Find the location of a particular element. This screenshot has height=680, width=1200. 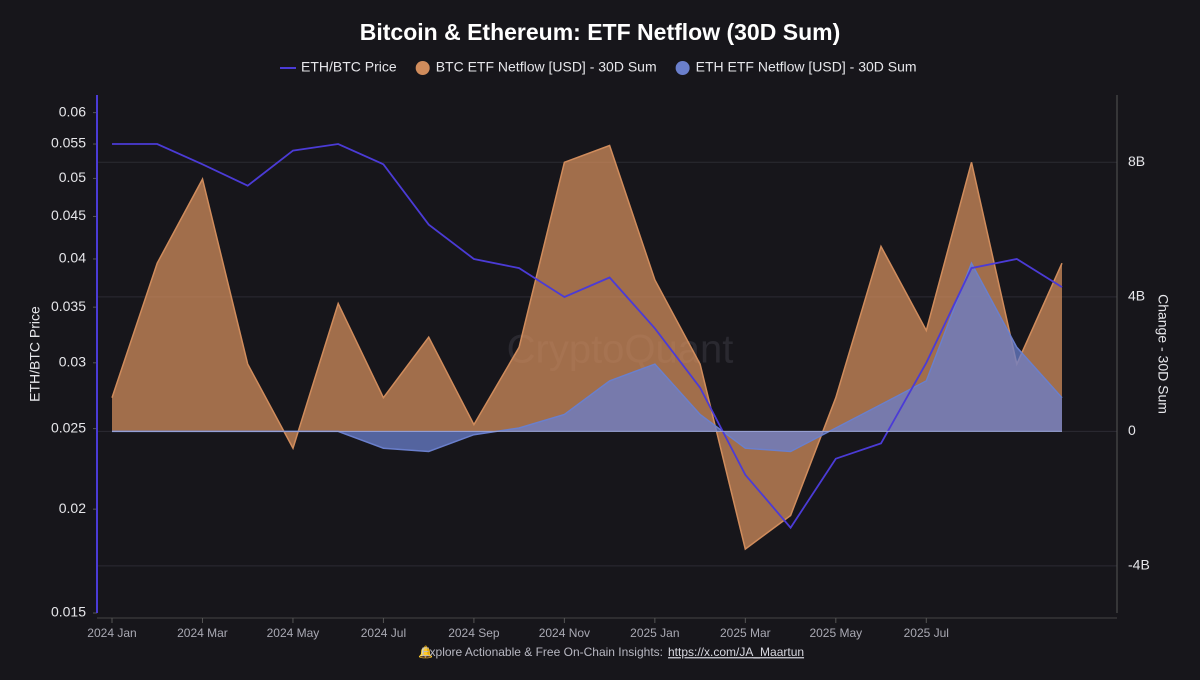

x-tick-label: 2025 May is located at coordinates (835, 633).